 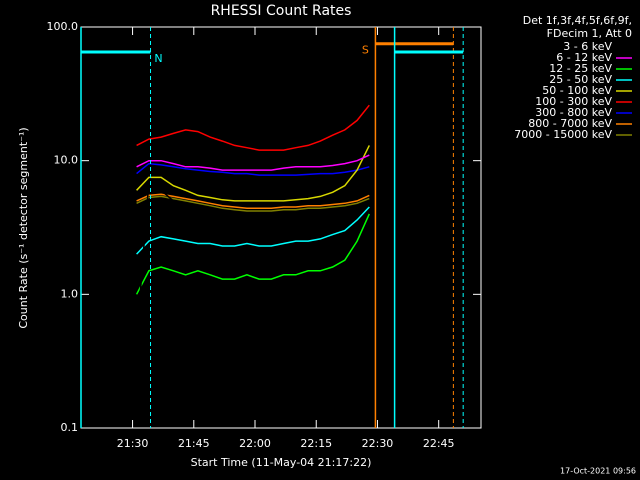 What do you see at coordinates (316, 443) in the screenshot?
I see `x-tick-label: 22:15` at bounding box center [316, 443].